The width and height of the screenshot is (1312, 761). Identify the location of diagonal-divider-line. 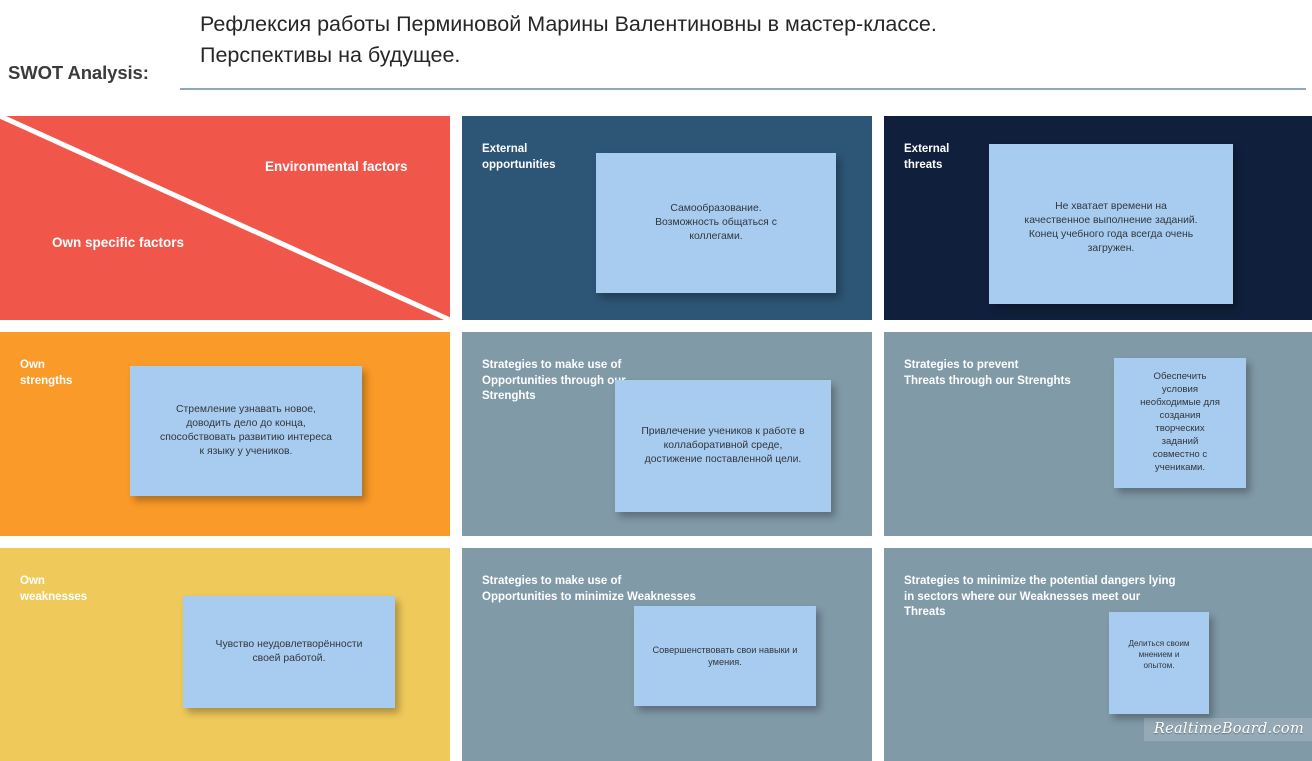
(225, 218).